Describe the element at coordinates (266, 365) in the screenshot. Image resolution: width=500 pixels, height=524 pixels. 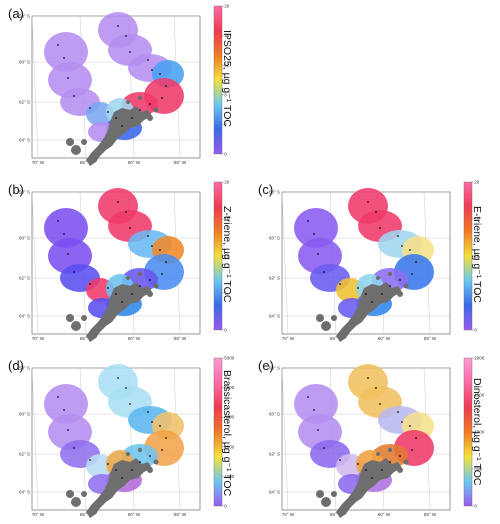
I see `panel-label: (e)` at that location.